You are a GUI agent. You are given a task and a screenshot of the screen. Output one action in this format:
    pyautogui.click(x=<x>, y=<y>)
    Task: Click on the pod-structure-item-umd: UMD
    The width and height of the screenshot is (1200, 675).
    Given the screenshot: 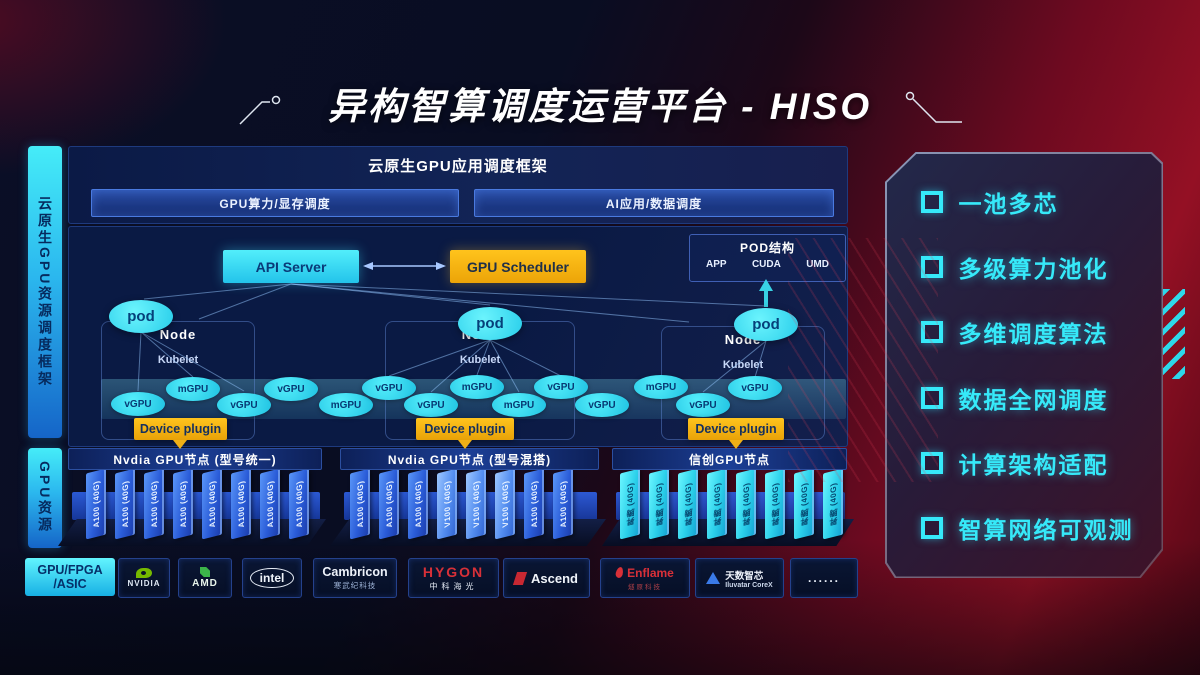 What is the action you would take?
    pyautogui.click(x=817, y=264)
    